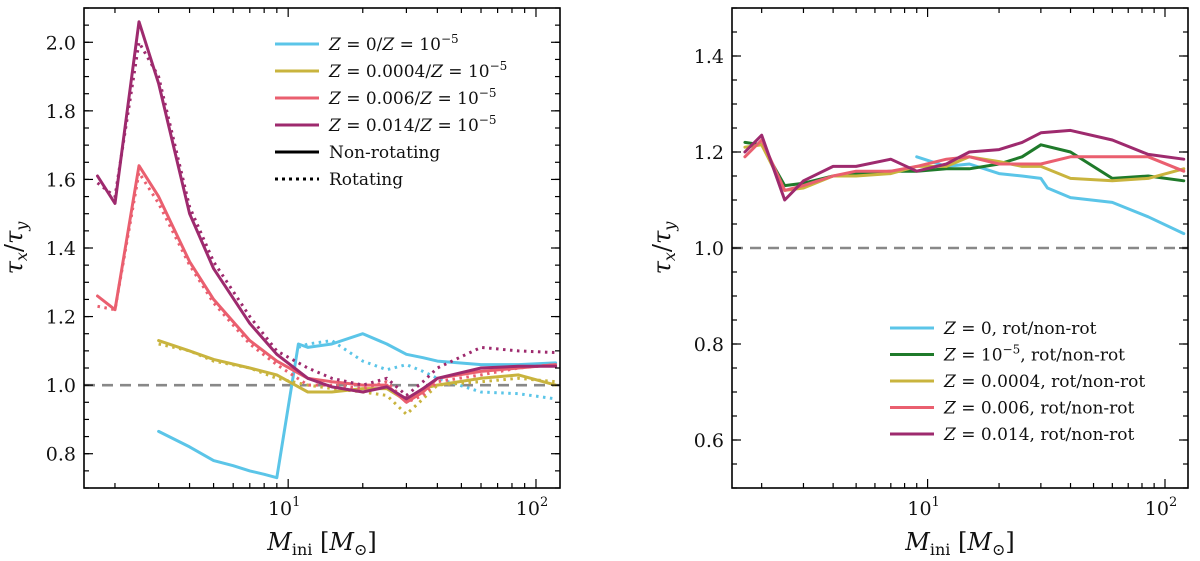 This screenshot has width=1200, height=561. I want to click on series-group, so click(964, 182).